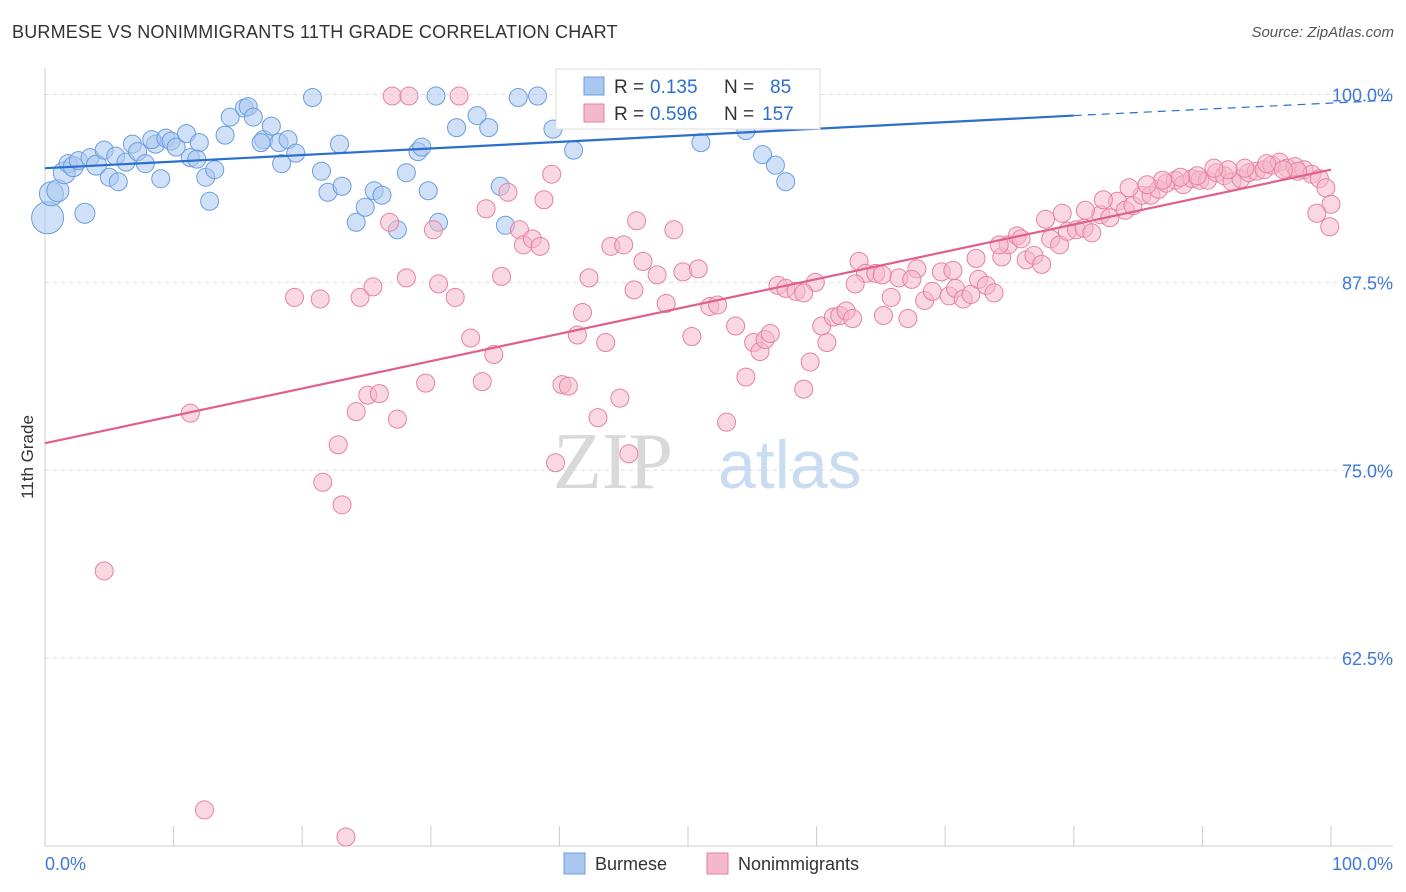  Describe the element at coordinates (798, 864) in the screenshot. I see `legend-label-nonimmigrants: Nonimmigrants` at that location.